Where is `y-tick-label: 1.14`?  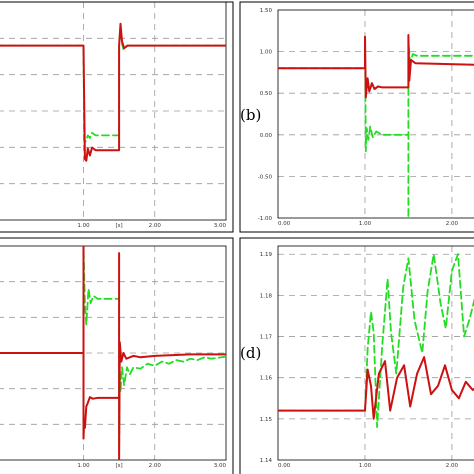
y-tick-label: 1.14 is located at coordinates (266, 461).